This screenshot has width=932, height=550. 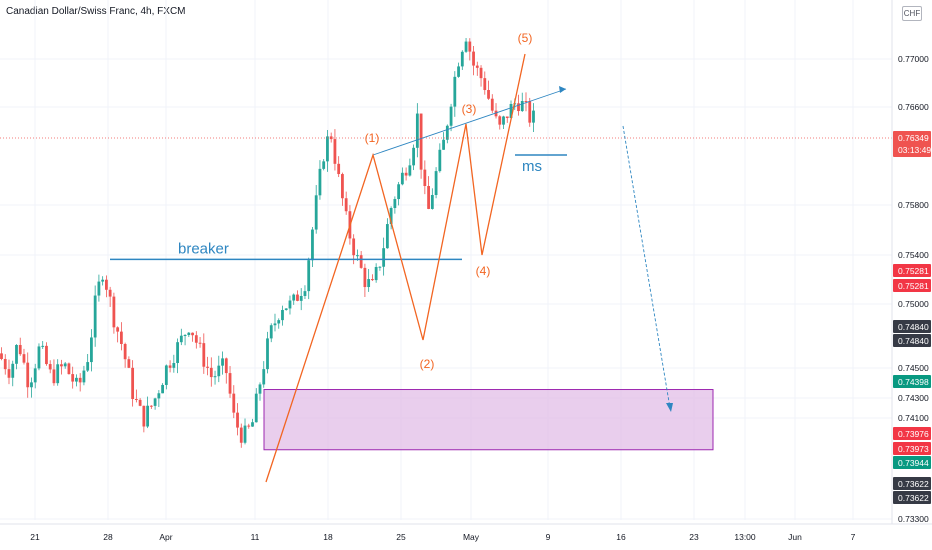 I want to click on x-tick-label: Jun, so click(x=795, y=537).